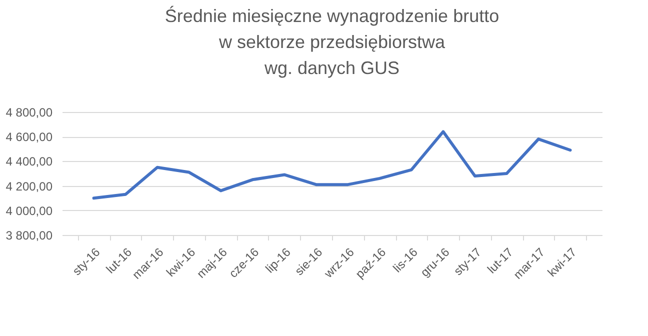  I want to click on y-tick-label: 4 200,00, so click(29, 186).